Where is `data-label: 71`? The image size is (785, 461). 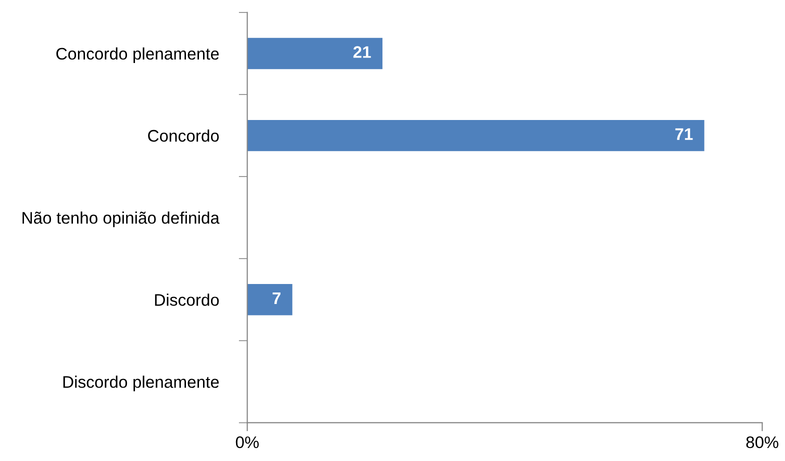
data-label: 71 is located at coordinates (684, 134).